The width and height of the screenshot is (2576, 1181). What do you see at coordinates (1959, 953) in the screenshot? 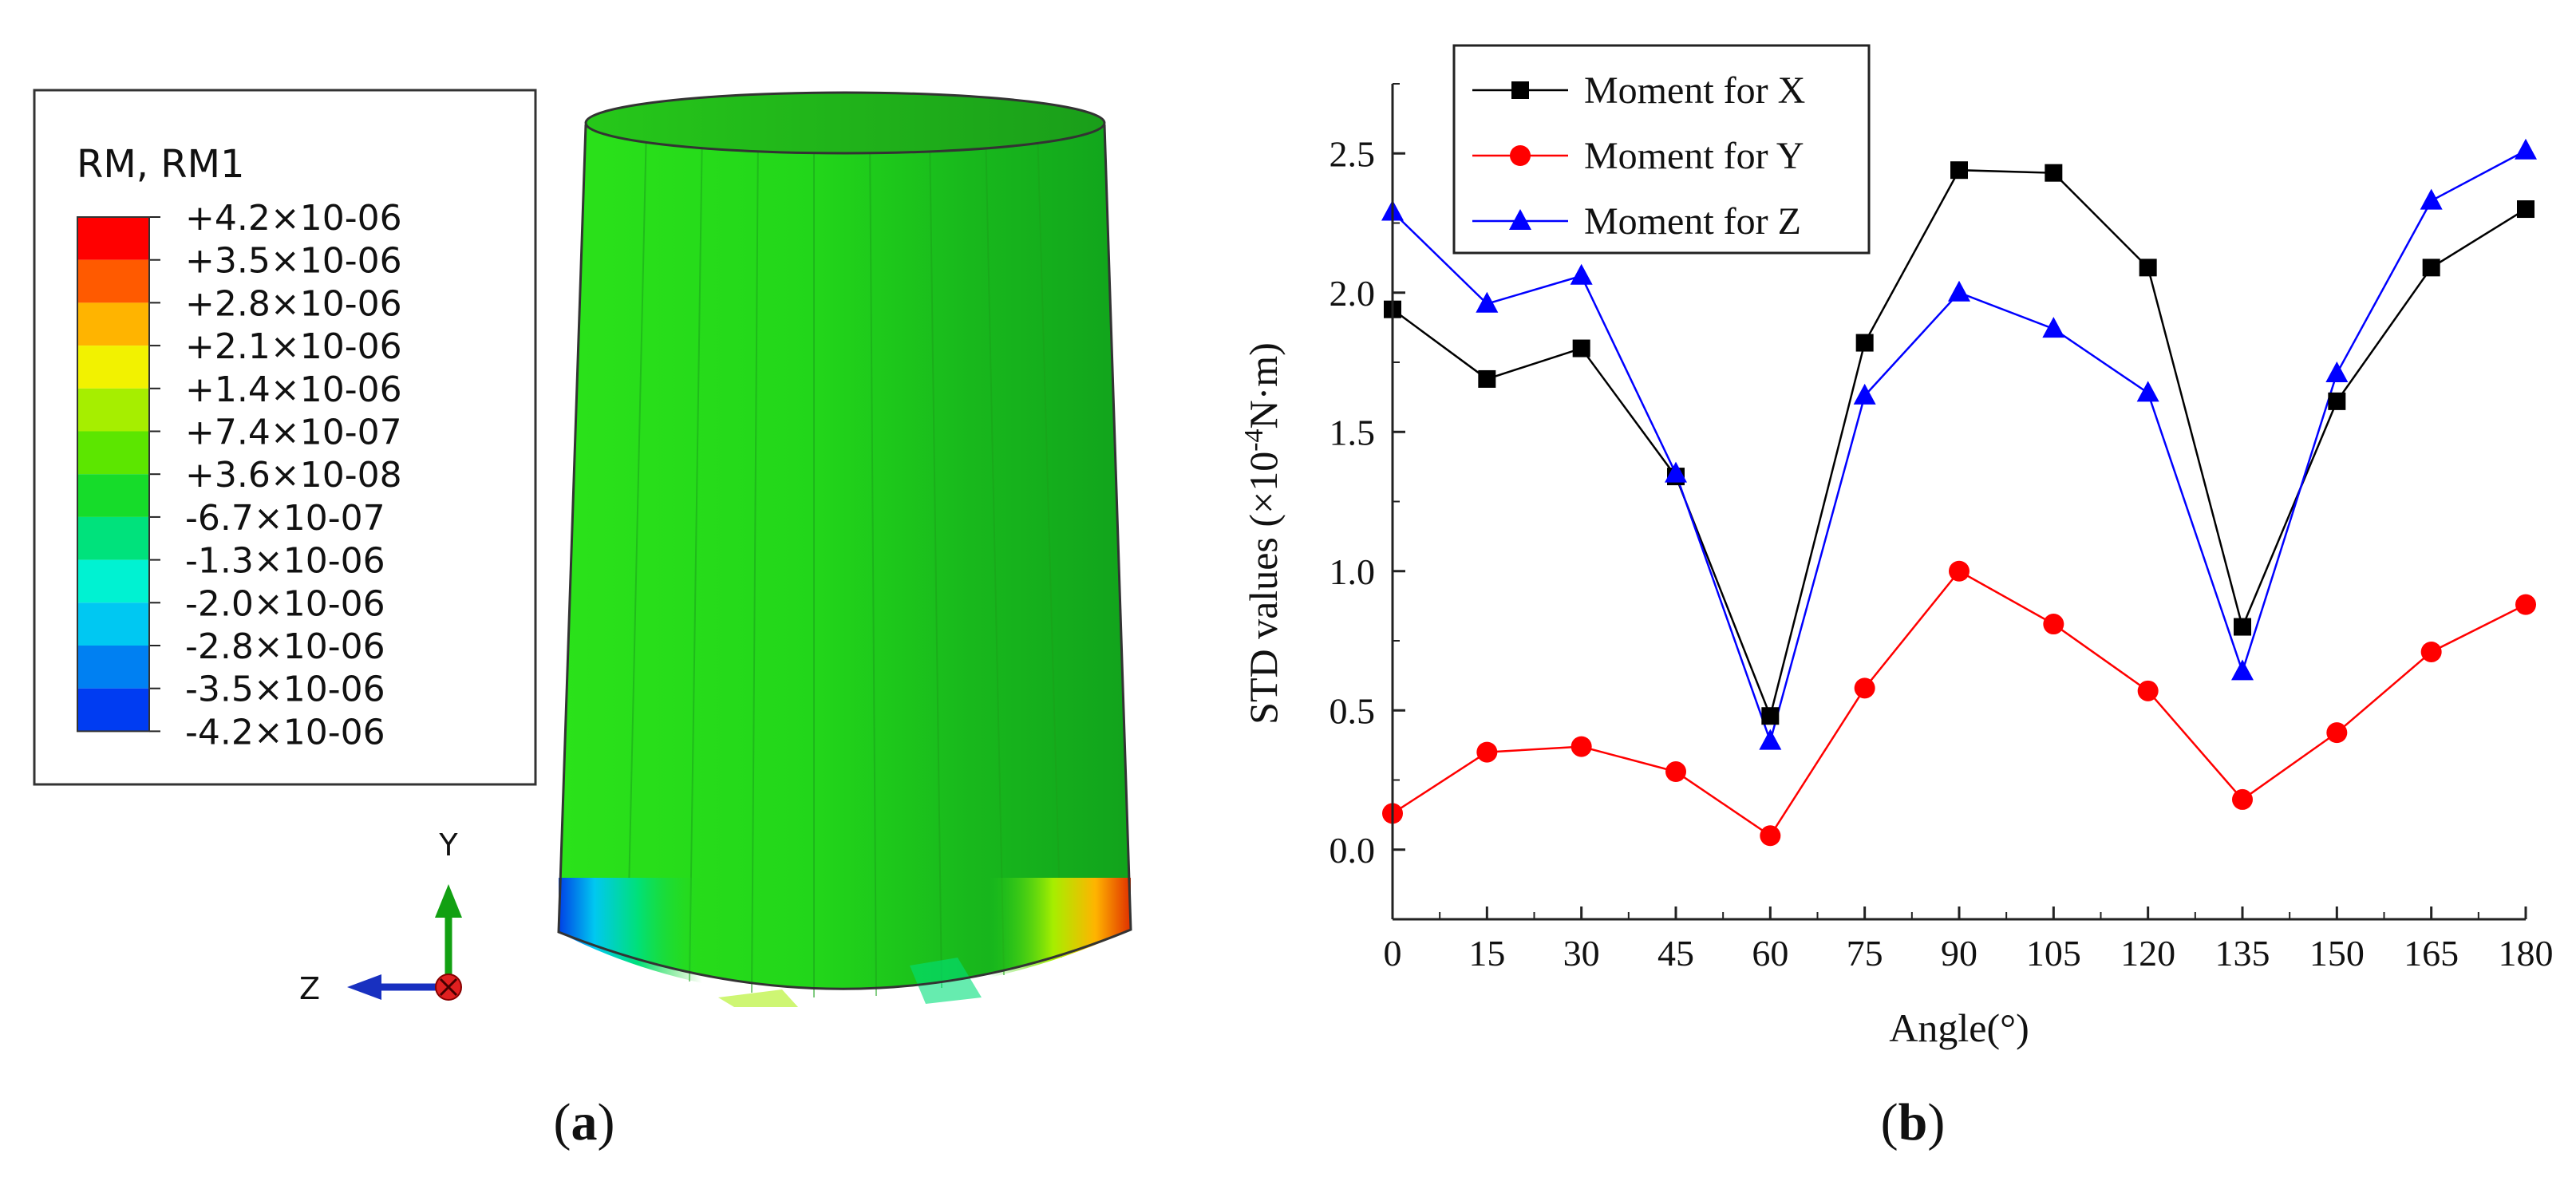
I see `x-tick-label: 90` at bounding box center [1959, 953].